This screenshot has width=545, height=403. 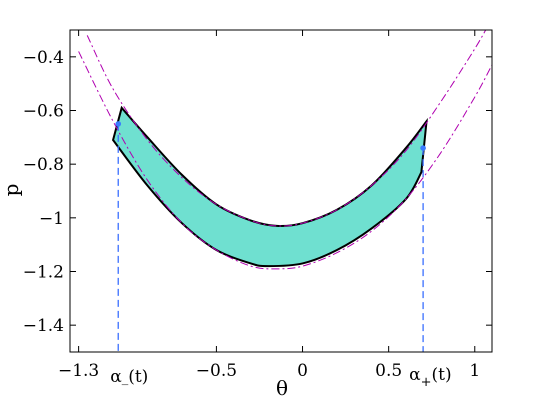 What do you see at coordinates (441, 375) in the screenshot?
I see `alpha-plus-arg: (t)` at bounding box center [441, 375].